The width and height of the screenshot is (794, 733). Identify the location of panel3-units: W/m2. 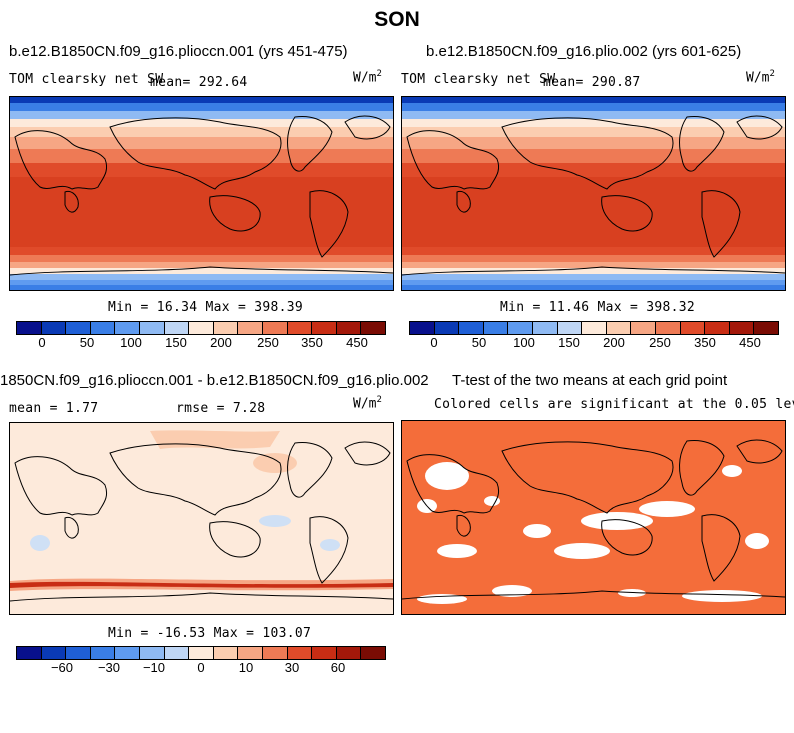
(367, 403).